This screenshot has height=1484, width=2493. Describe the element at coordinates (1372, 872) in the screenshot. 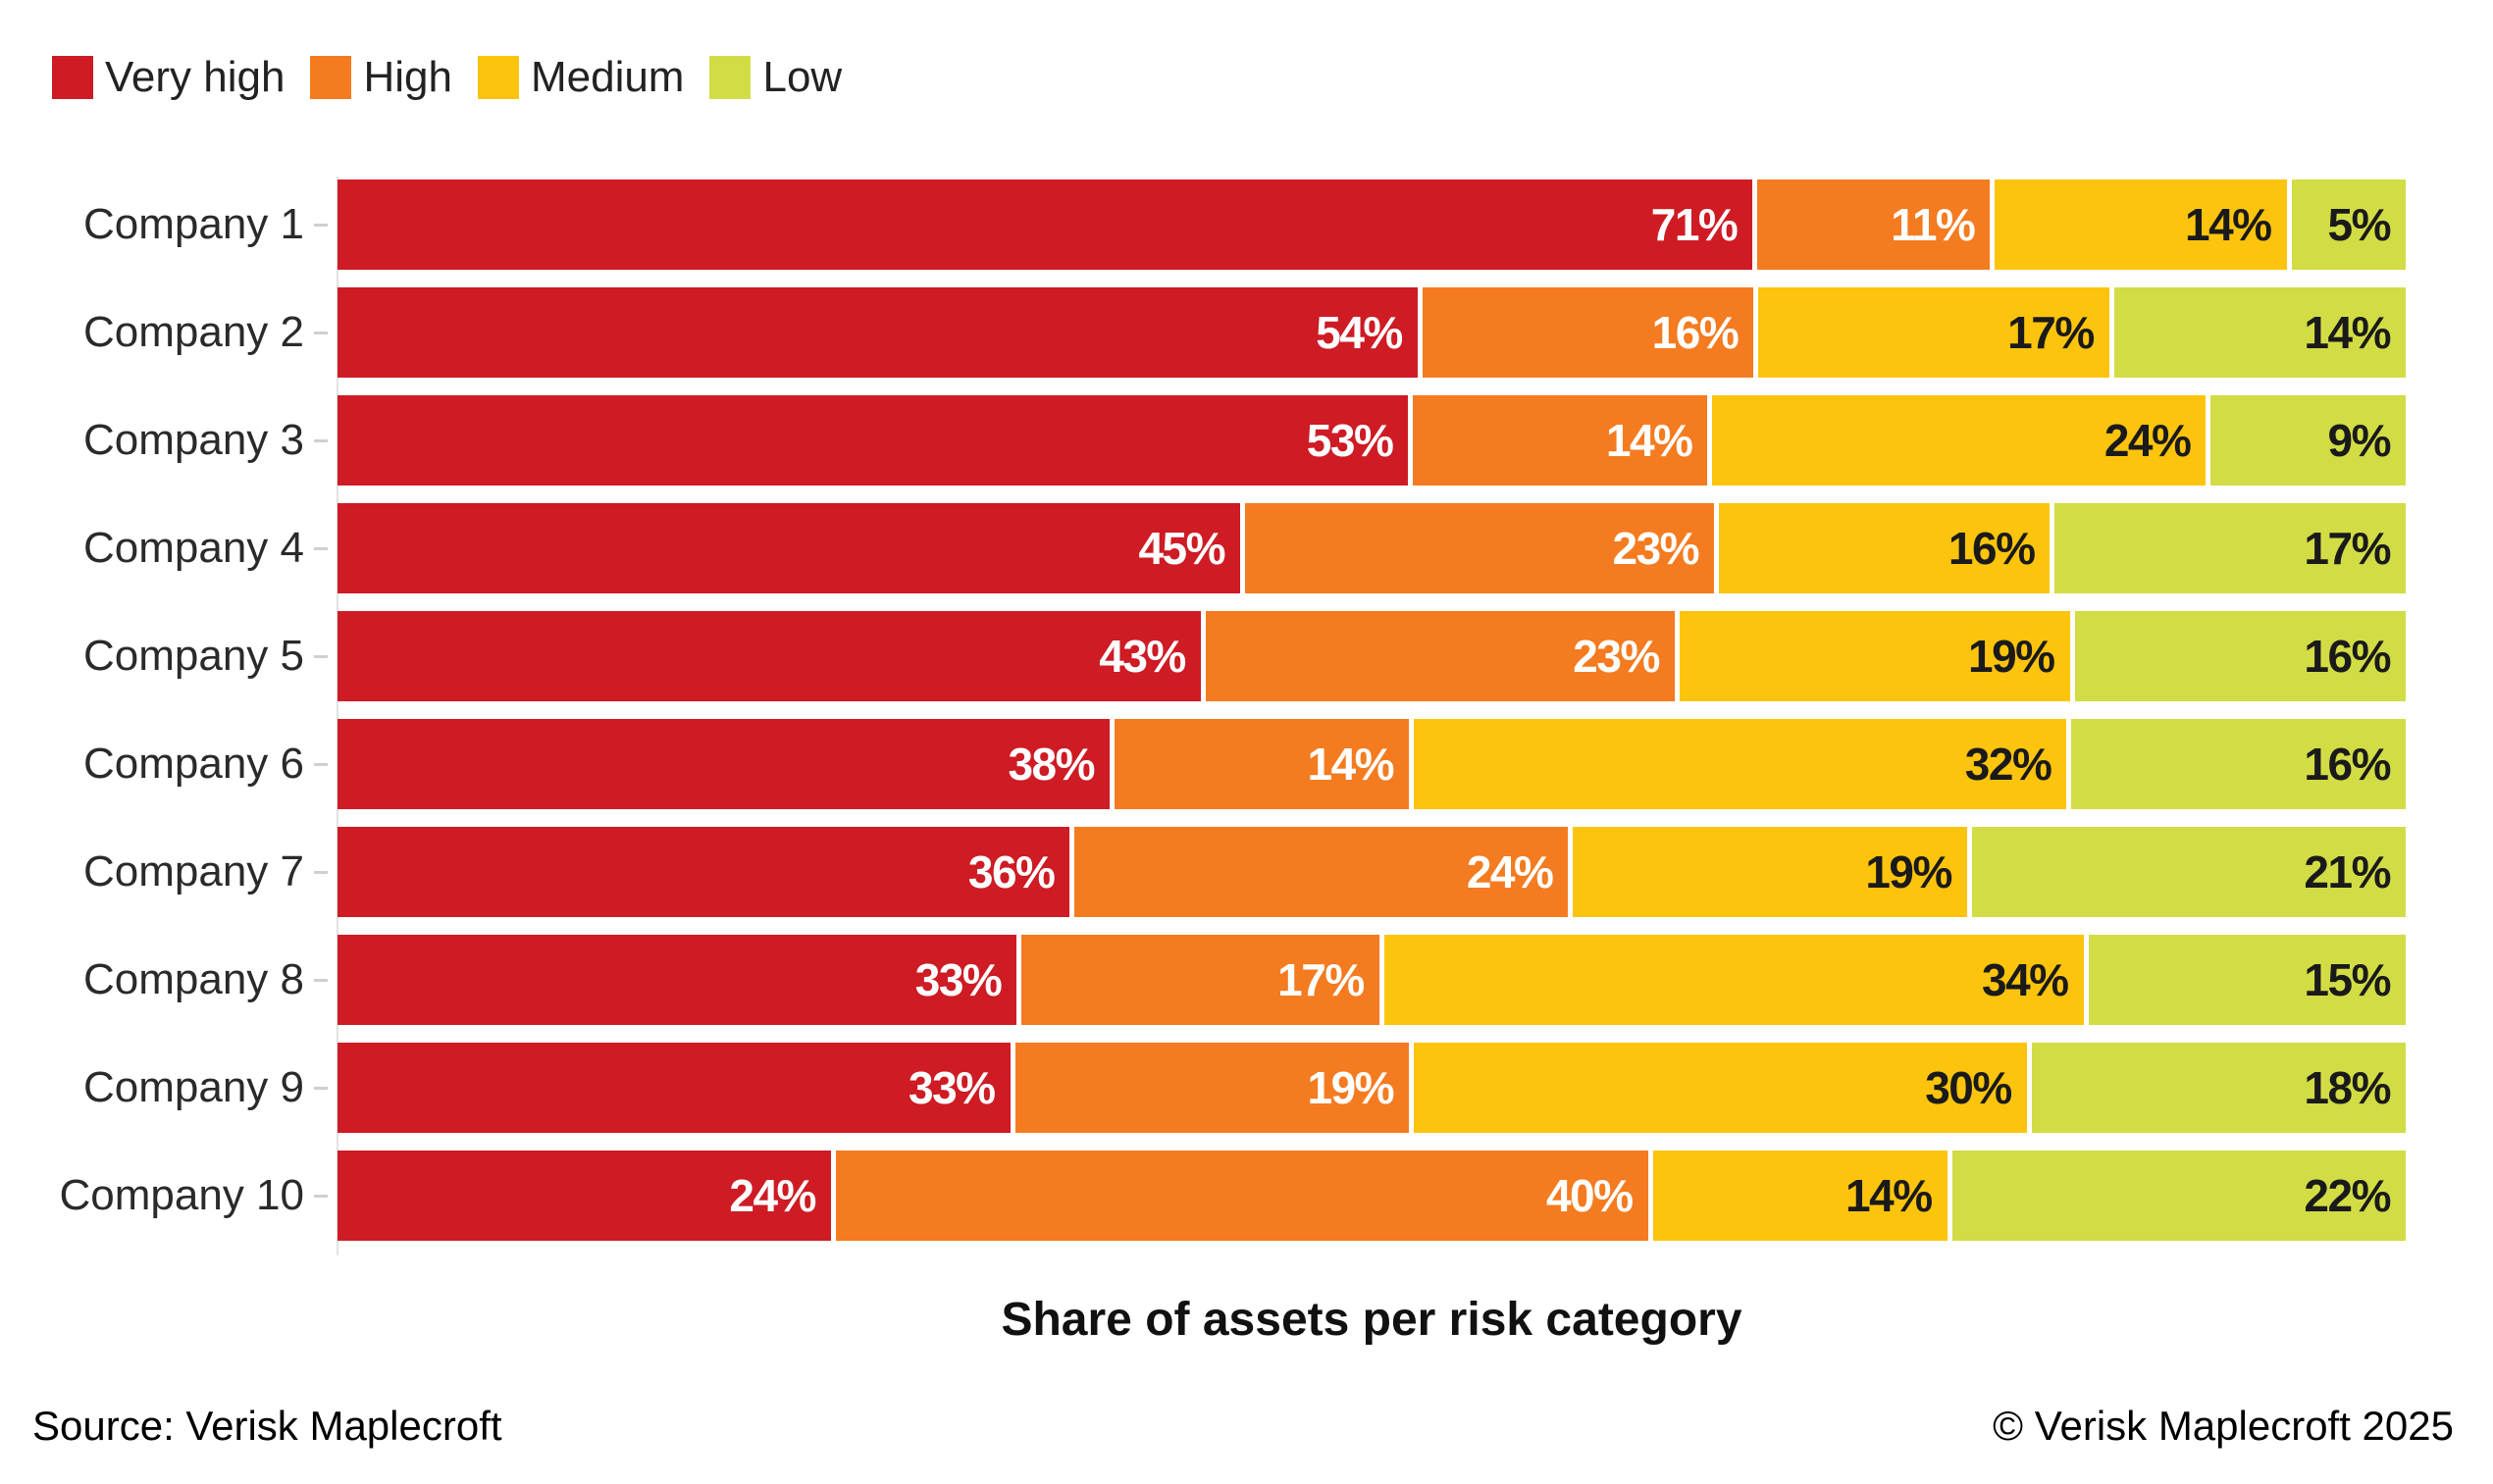

I see `stacked-bar: 36% 24% 19% 21%` at that location.